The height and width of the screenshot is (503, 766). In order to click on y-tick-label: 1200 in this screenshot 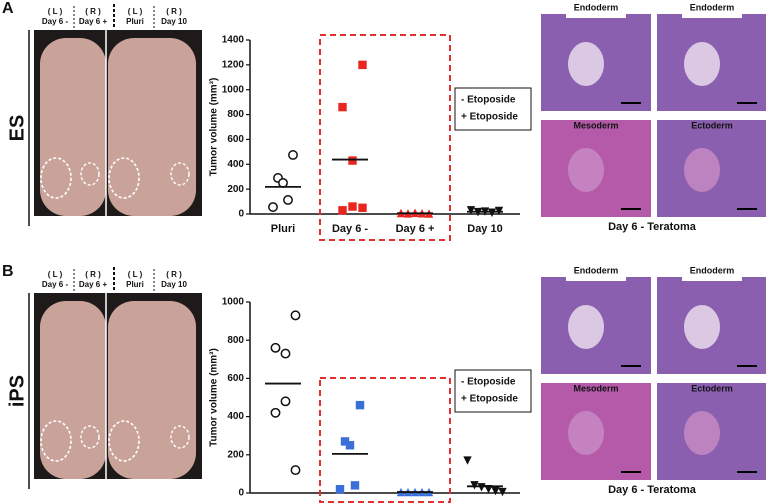, I will do `click(233, 64)`.